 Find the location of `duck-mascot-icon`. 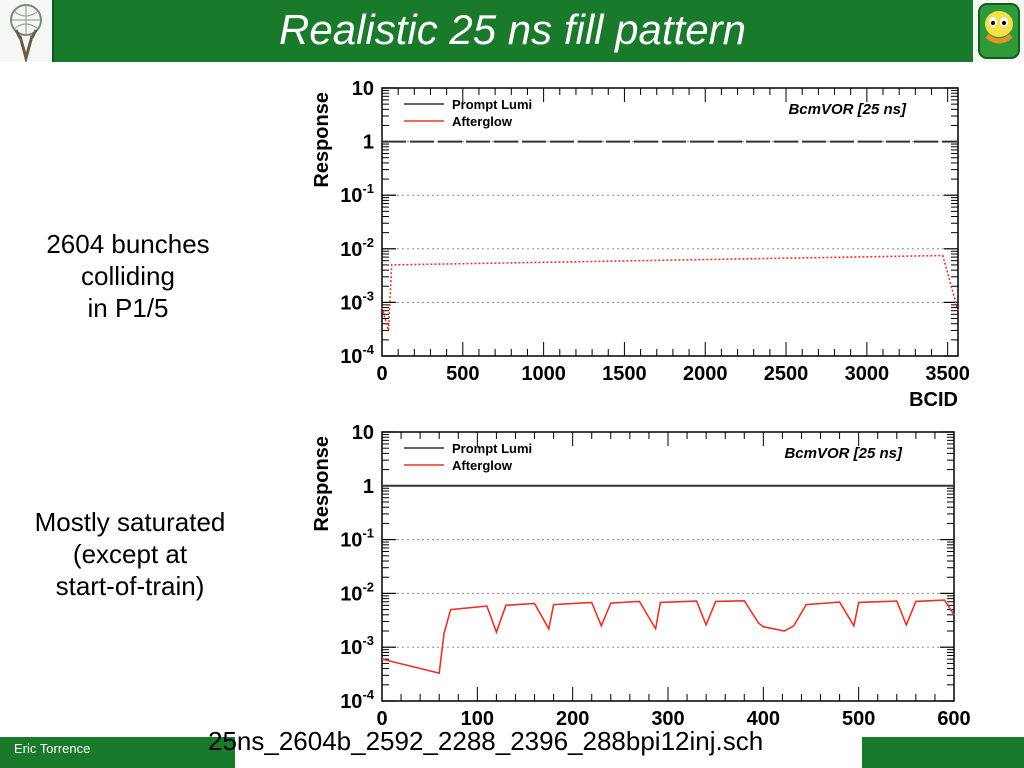

duck-mascot-icon is located at coordinates (999, 31).